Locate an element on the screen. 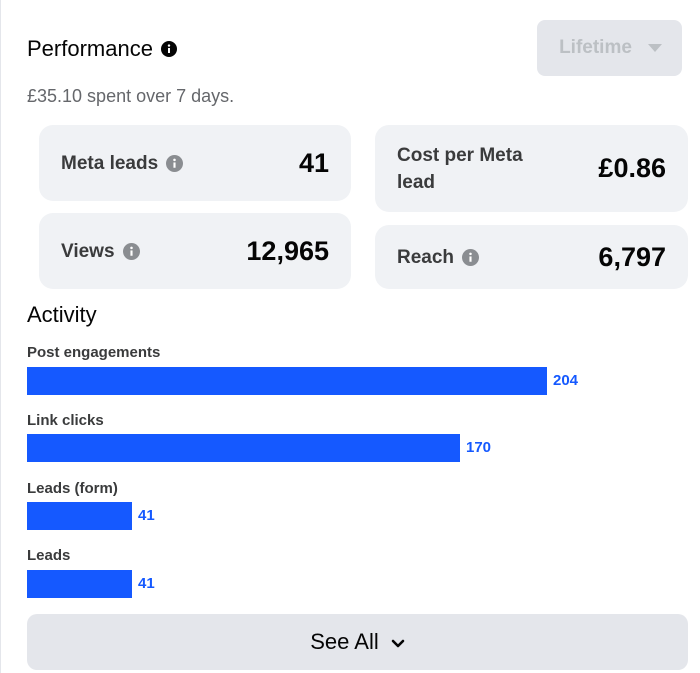 Image resolution: width=700 pixels, height=673 pixels. activity-value-link-clicks: 170 is located at coordinates (479, 447).